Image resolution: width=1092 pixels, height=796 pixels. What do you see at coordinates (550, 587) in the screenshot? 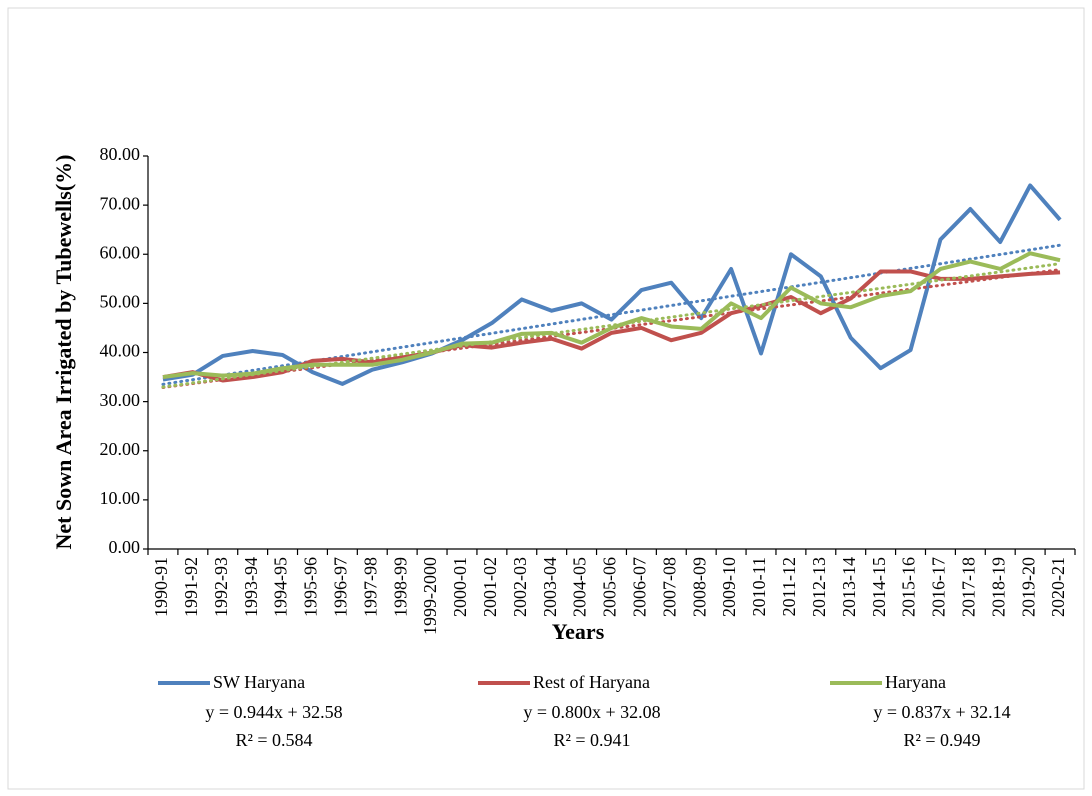
I see `x-tick-label: 2003-04` at bounding box center [550, 587].